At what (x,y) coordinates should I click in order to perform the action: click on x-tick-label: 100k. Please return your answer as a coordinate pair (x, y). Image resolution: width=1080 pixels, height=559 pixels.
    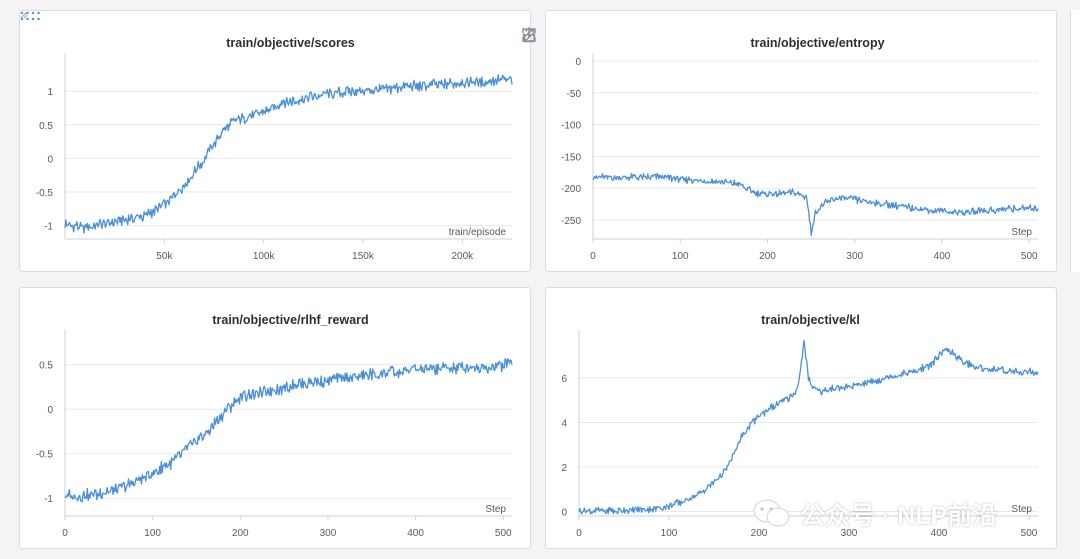
    Looking at the image, I should click on (264, 256).